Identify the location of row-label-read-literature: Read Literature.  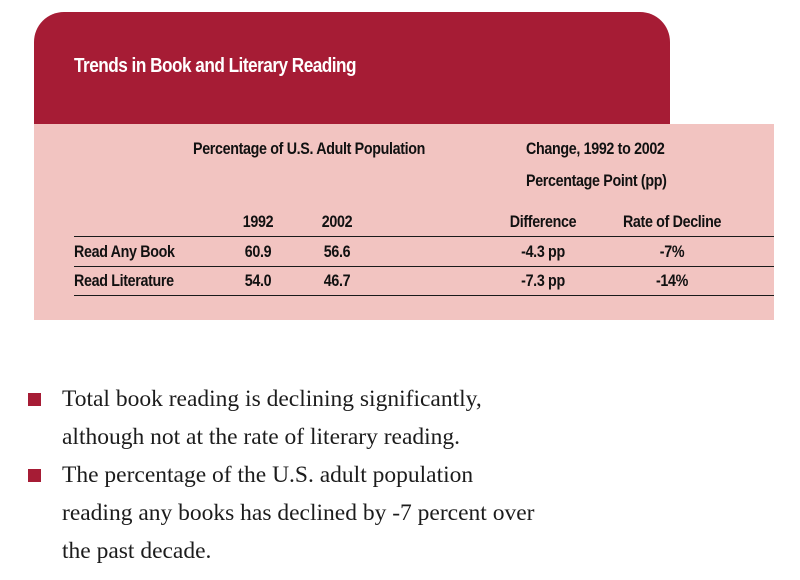
(124, 280).